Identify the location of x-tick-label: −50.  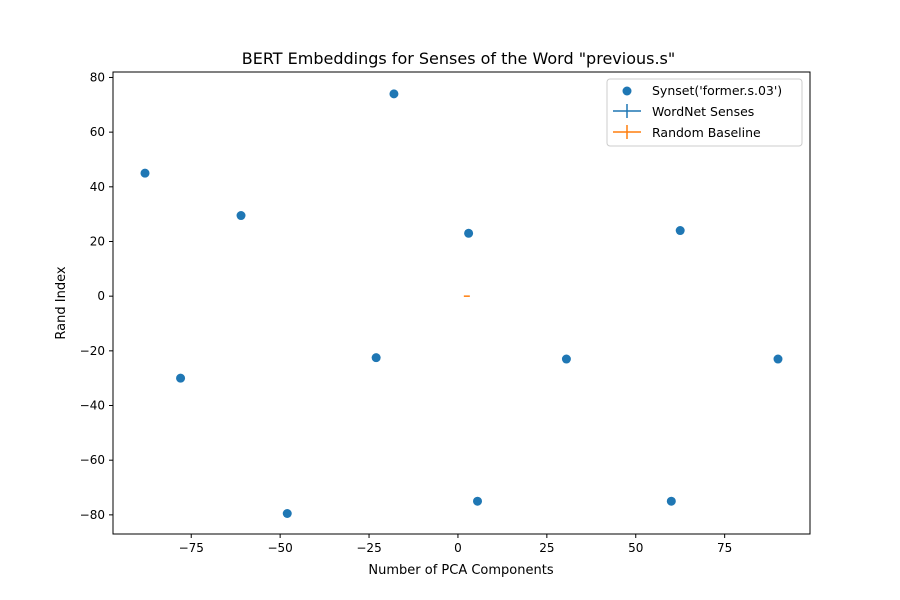
(279, 548).